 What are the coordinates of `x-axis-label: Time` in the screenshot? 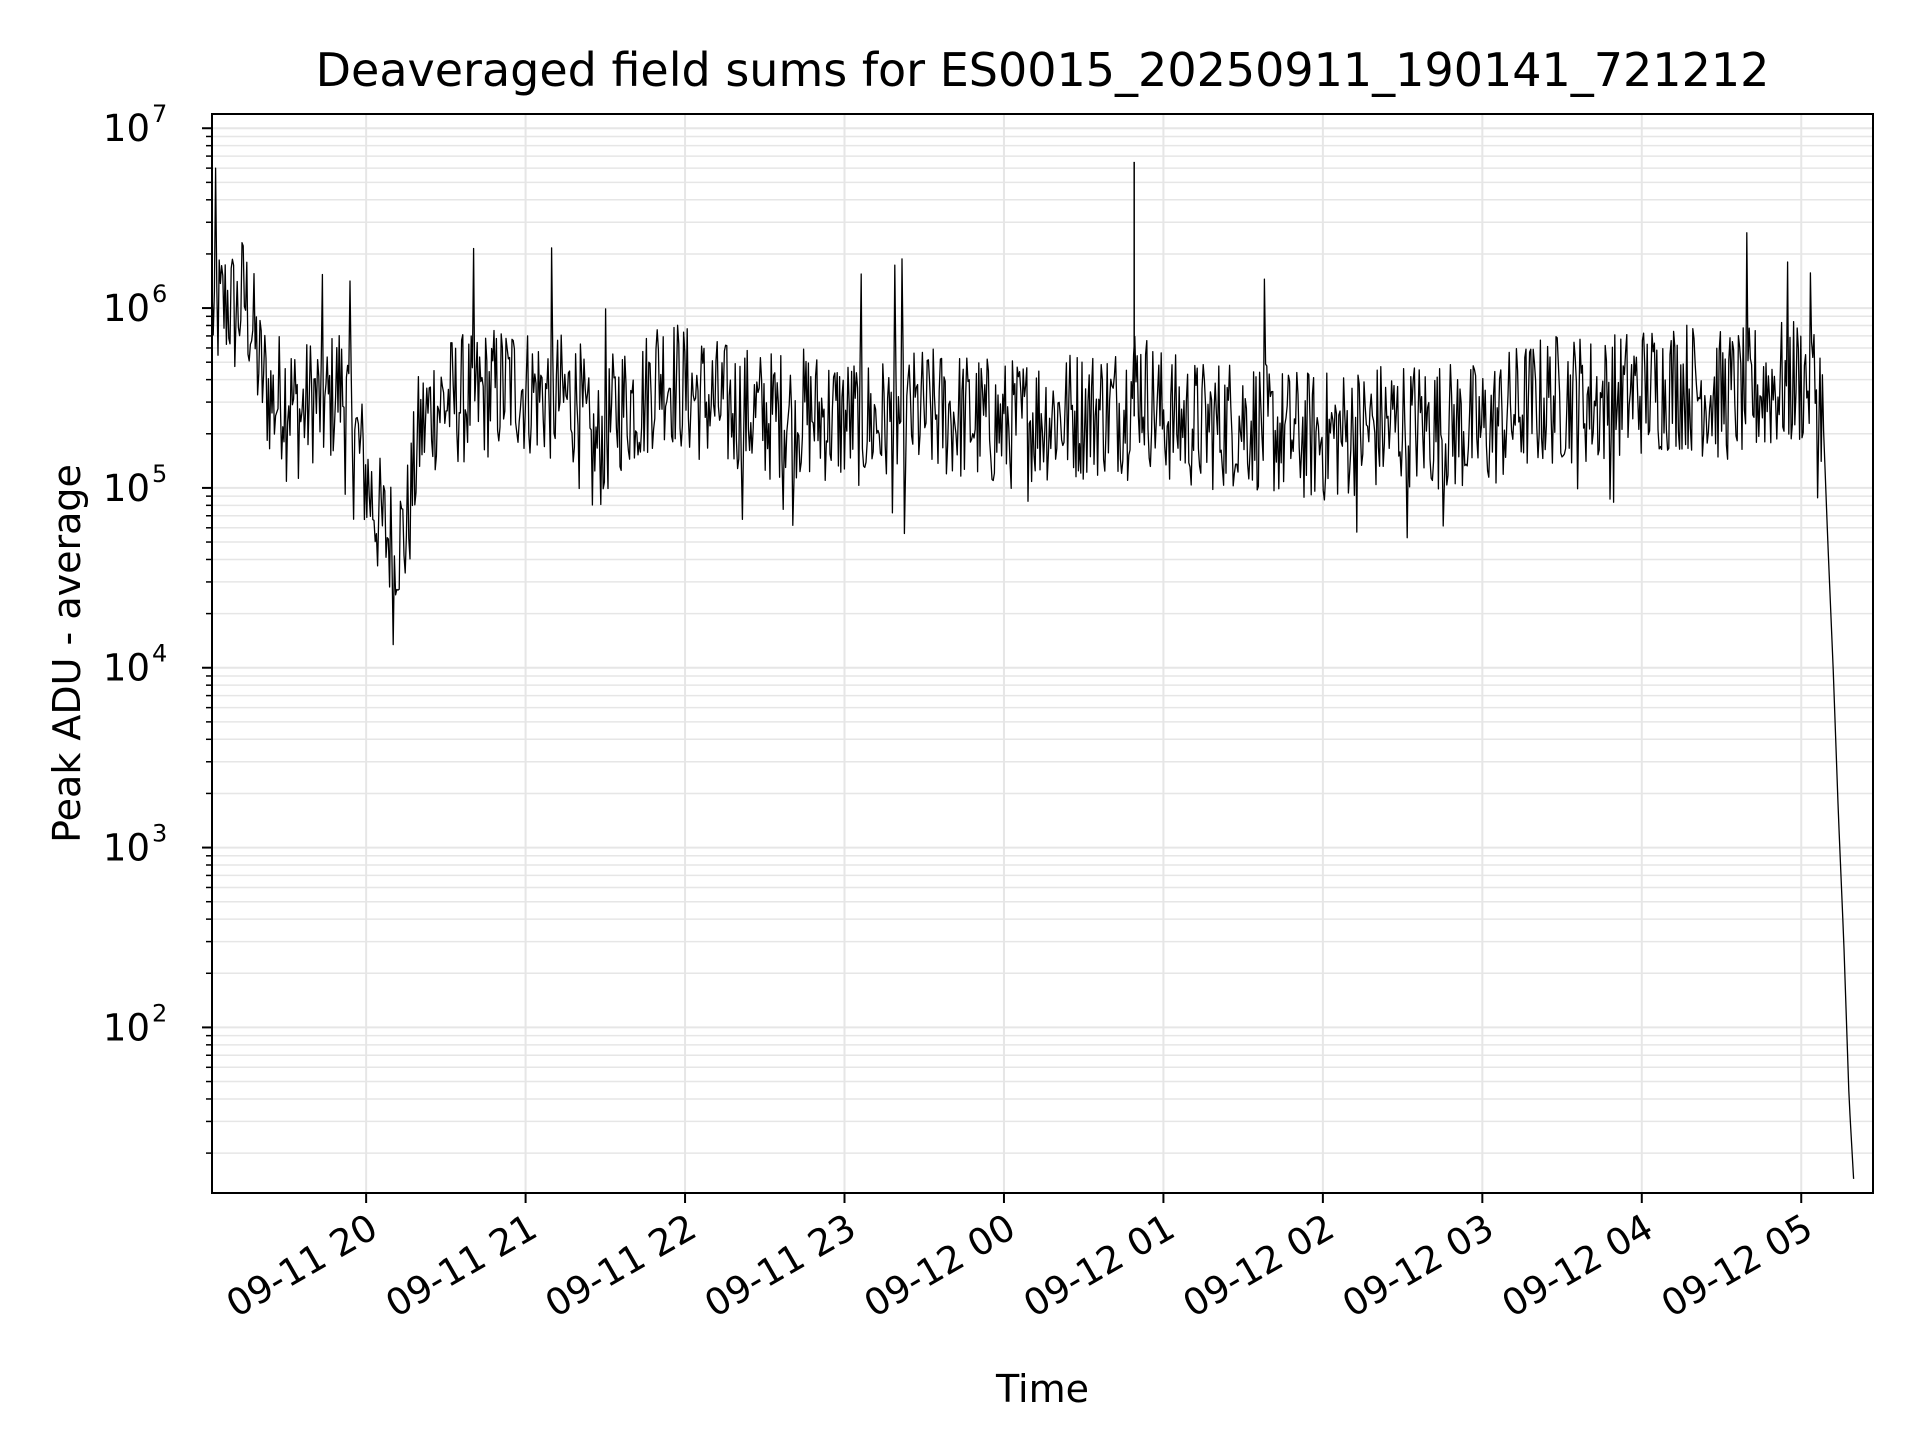 It's located at (1042, 1389).